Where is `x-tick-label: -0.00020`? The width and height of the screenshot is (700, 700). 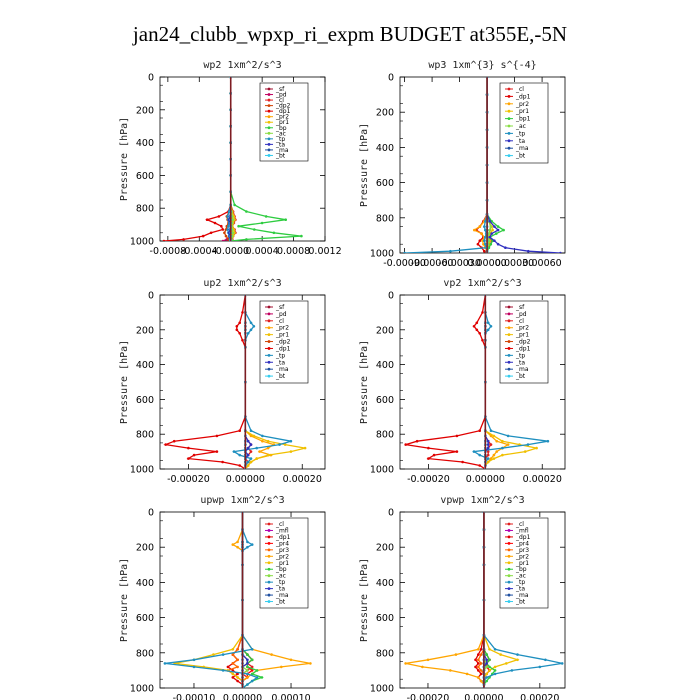
x-tick-label: -0.00020 is located at coordinates (428, 479).